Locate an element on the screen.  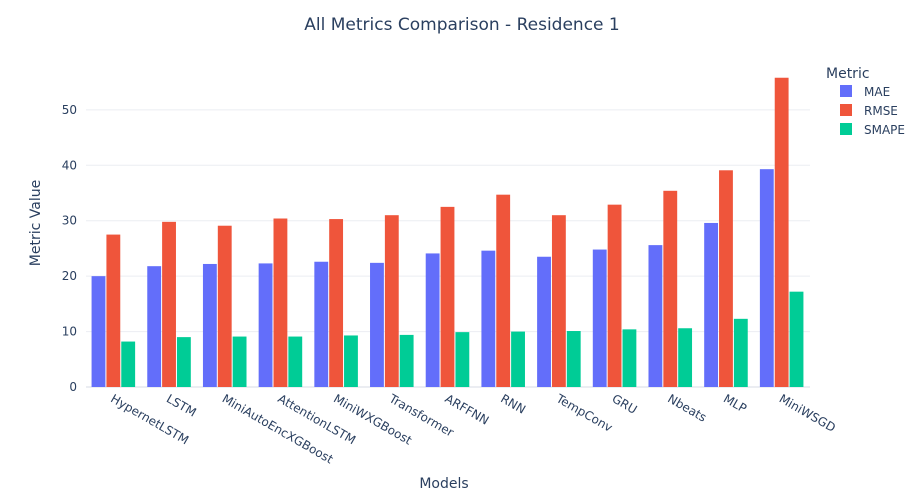
legend-label: SMAPE is located at coordinates (884, 130).